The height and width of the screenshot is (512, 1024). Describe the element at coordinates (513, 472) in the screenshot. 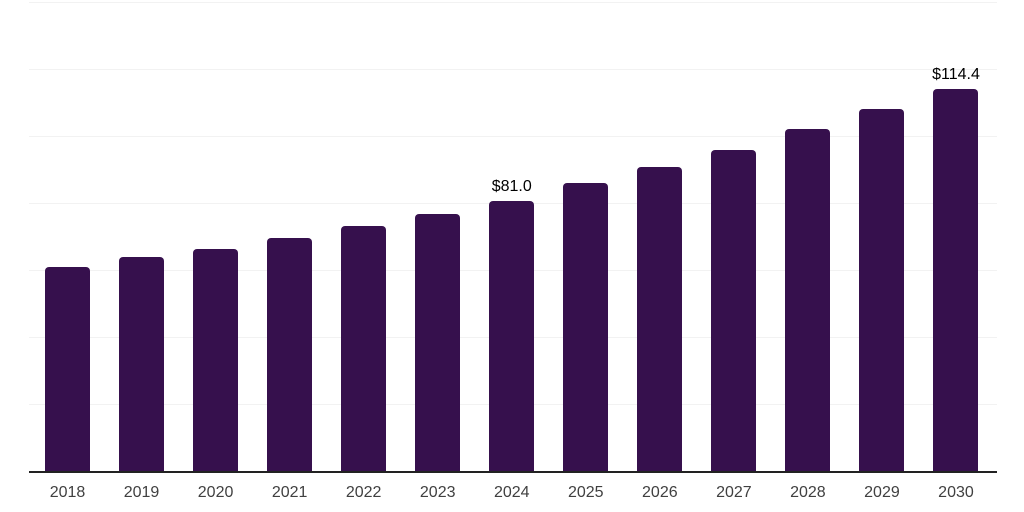

I see `x-axis-line` at that location.